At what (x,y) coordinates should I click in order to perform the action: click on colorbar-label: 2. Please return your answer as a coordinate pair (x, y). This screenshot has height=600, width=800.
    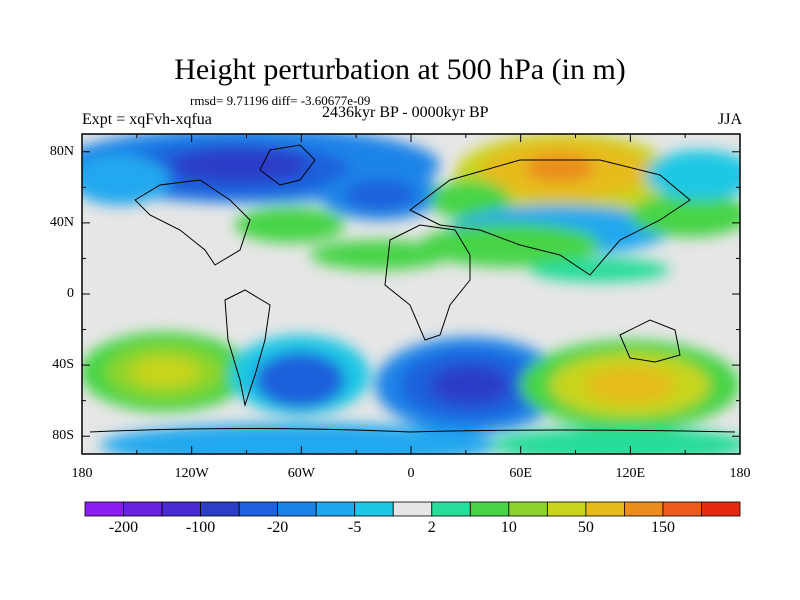
    Looking at the image, I should click on (431, 527).